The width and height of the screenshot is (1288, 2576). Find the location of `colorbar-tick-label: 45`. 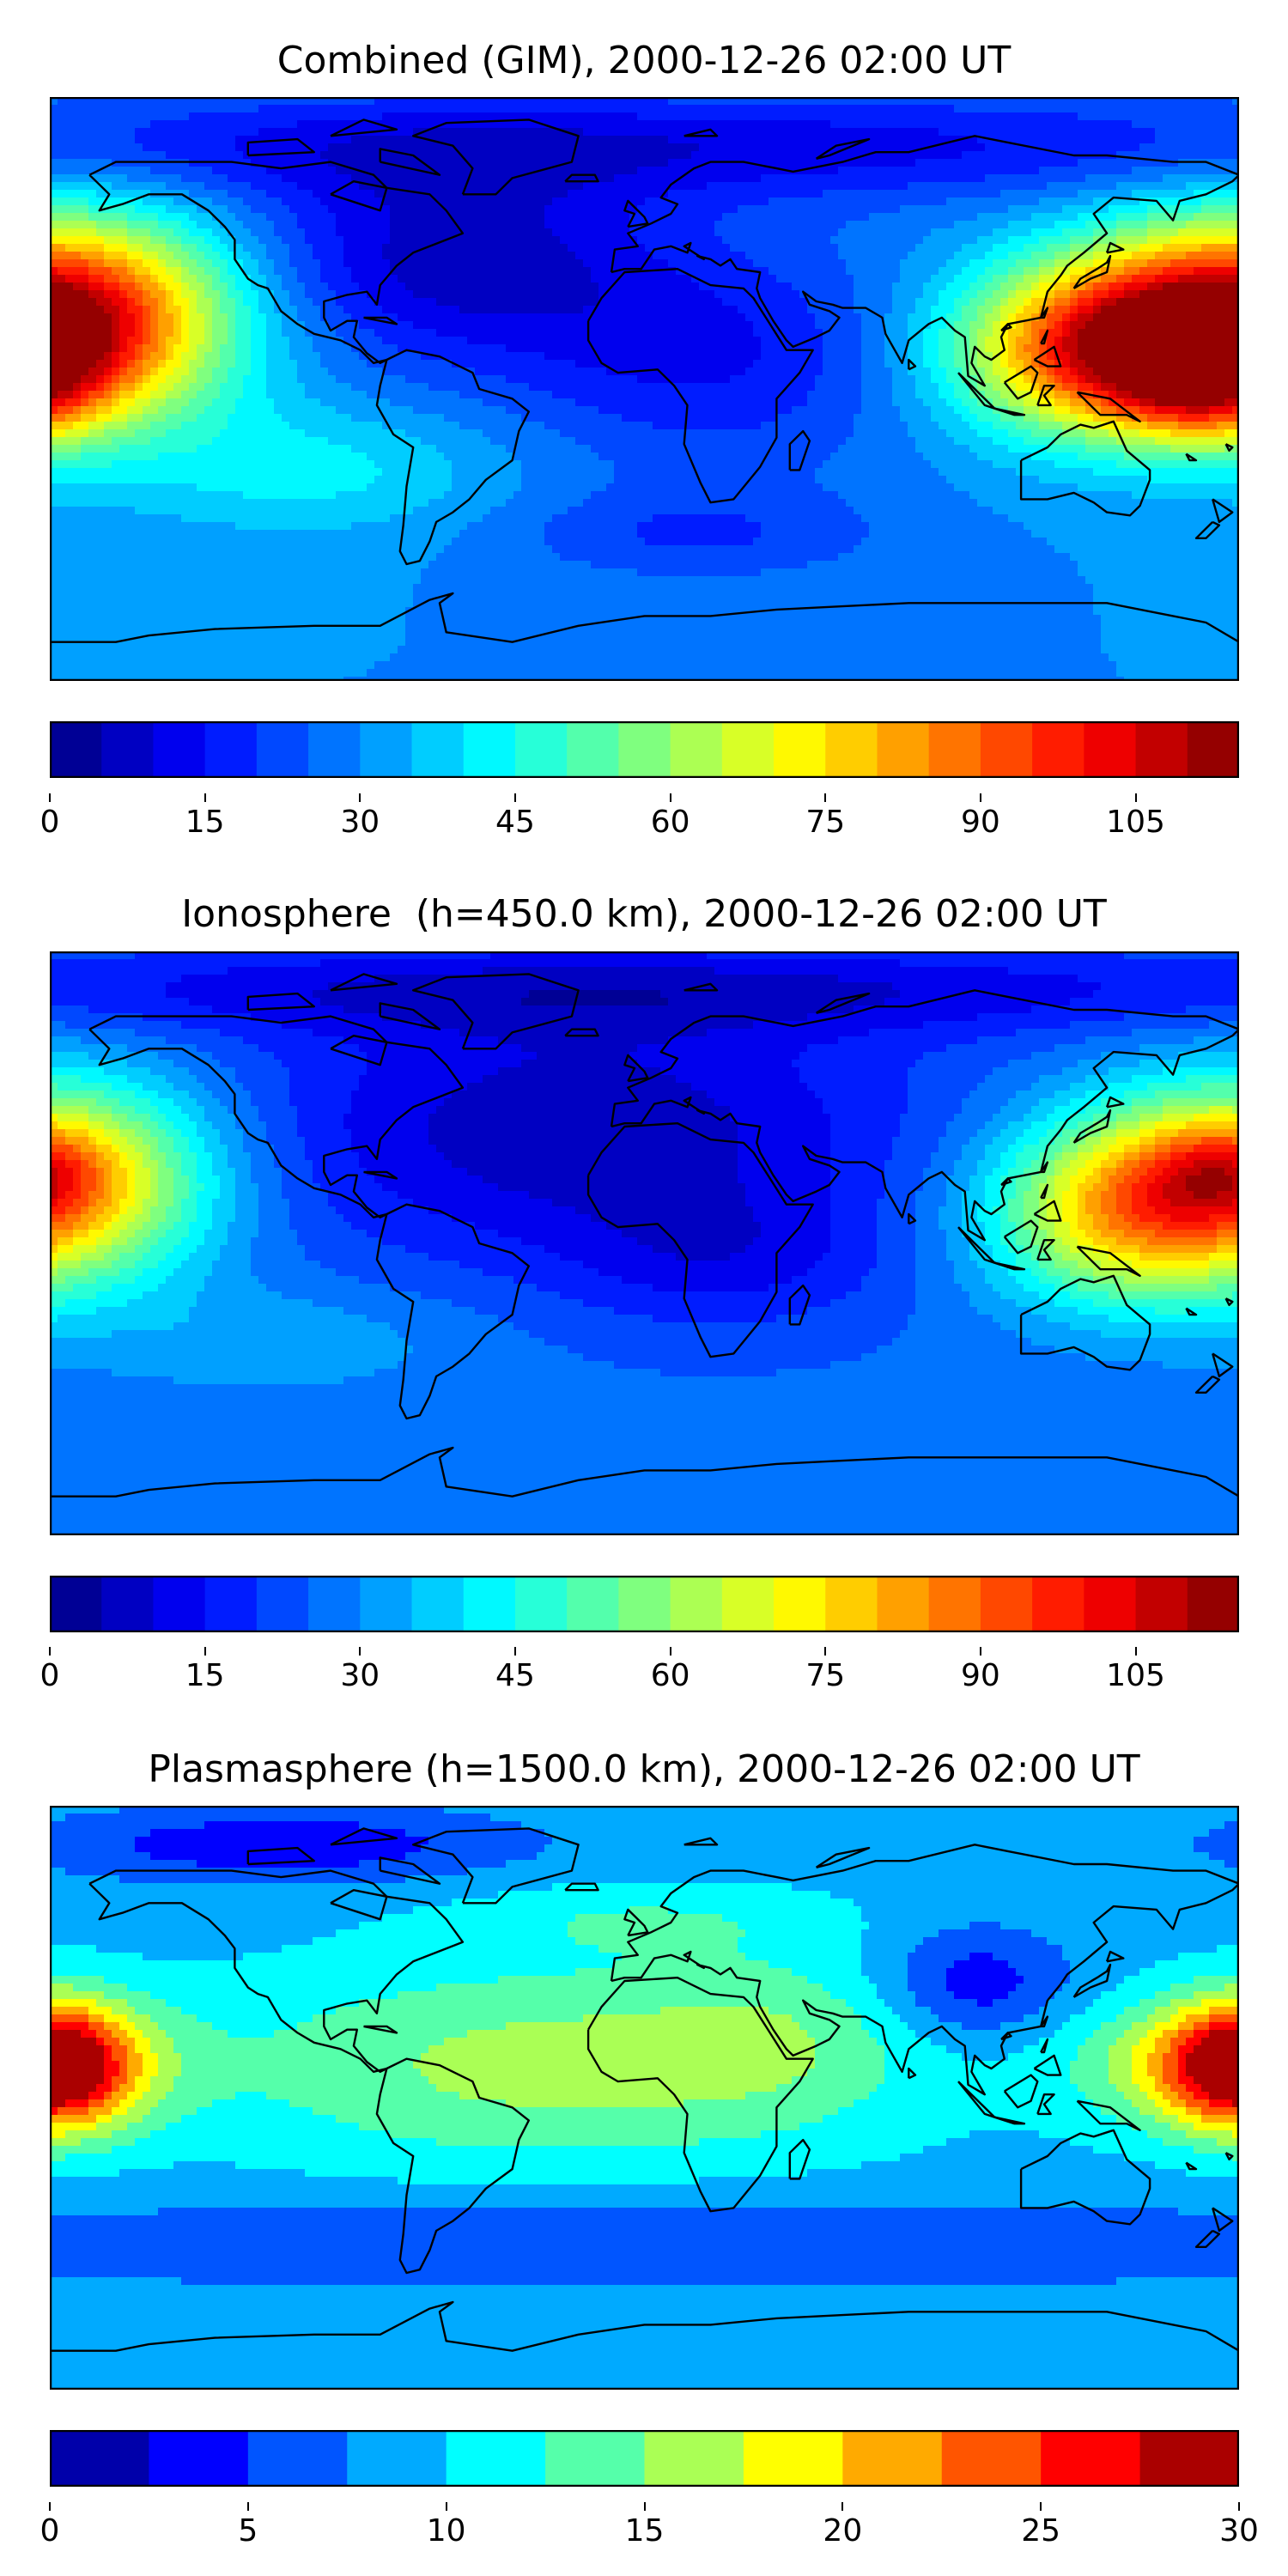

colorbar-tick-label: 45 is located at coordinates (515, 1676).